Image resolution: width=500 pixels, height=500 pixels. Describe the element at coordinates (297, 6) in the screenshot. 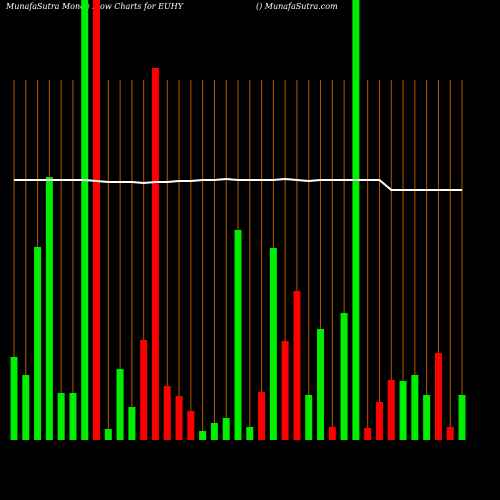

I see `chart-subtitle: () MunafaSutra.com` at that location.